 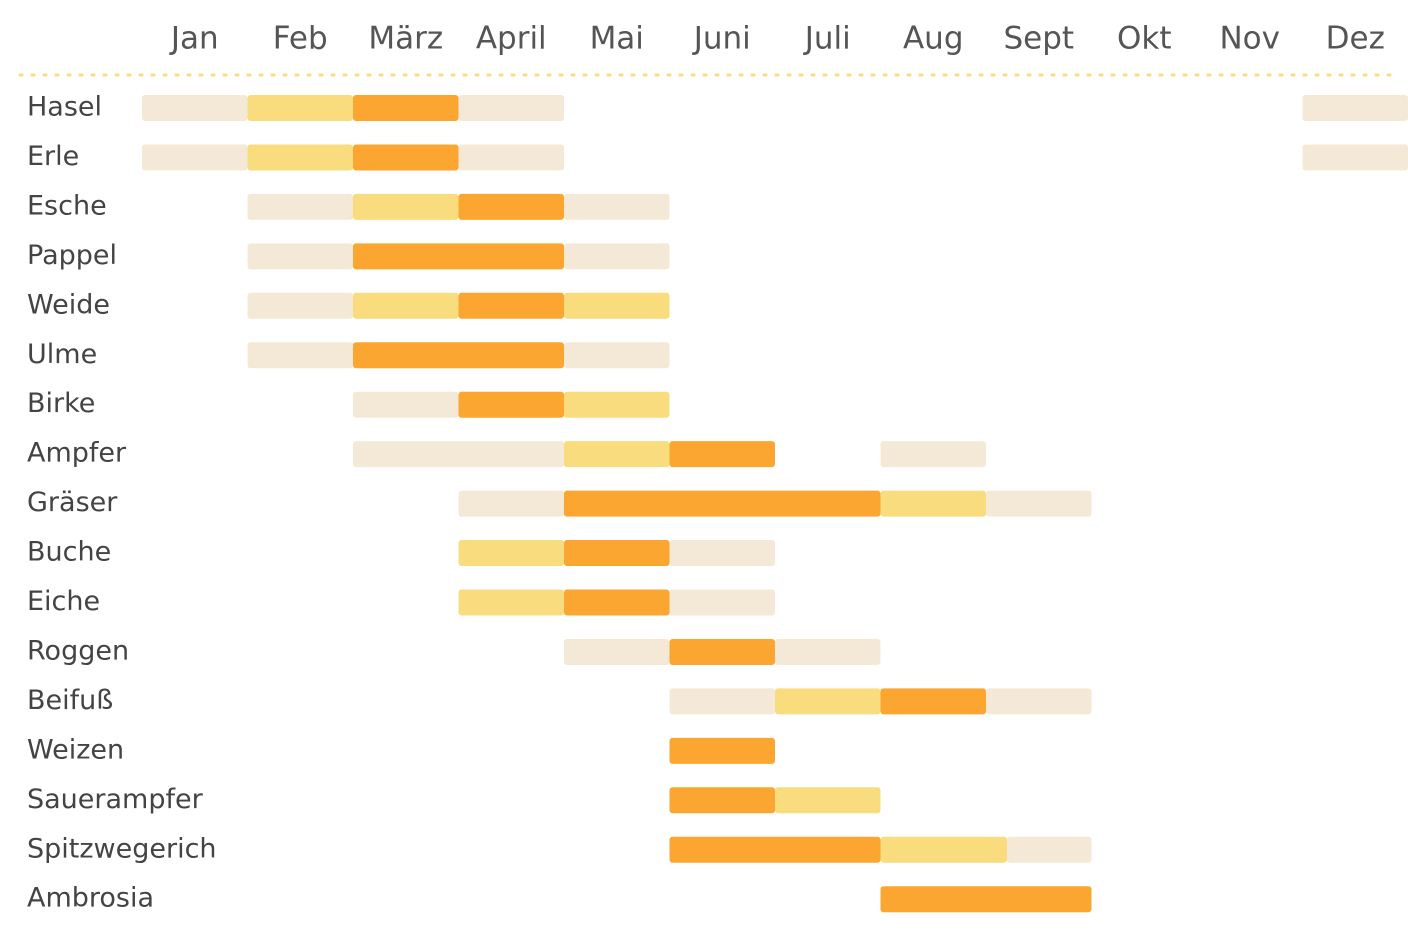 I want to click on month-label: Jan, so click(x=194, y=39).